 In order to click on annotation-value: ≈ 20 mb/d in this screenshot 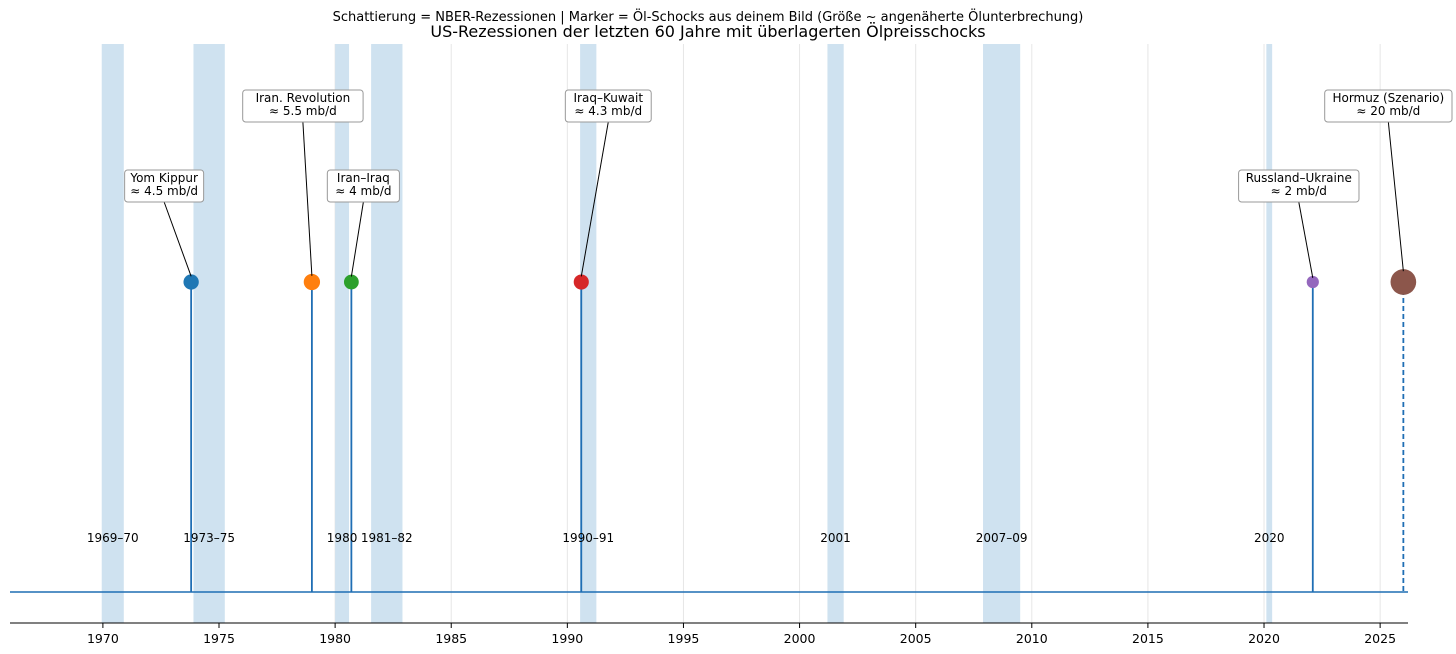, I will do `click(1388, 111)`.